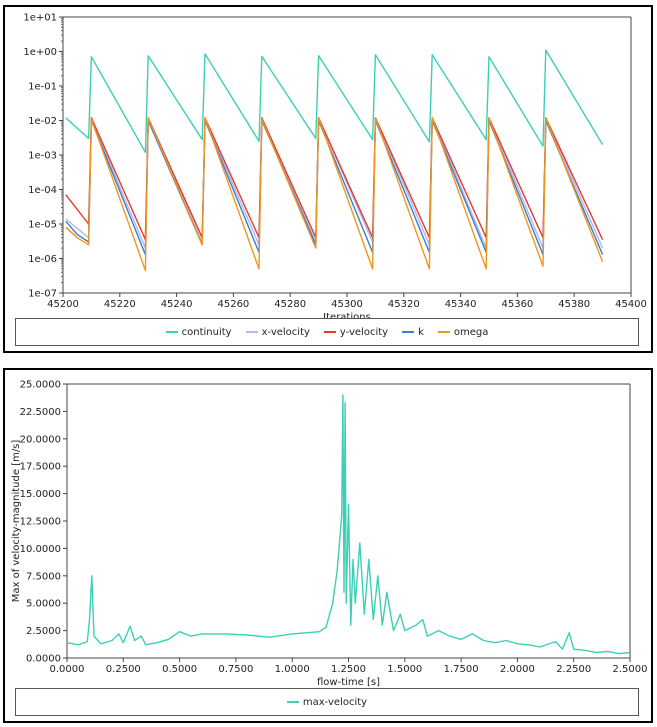 The height and width of the screenshot is (727, 657). I want to click on legend-label: k, so click(421, 332).